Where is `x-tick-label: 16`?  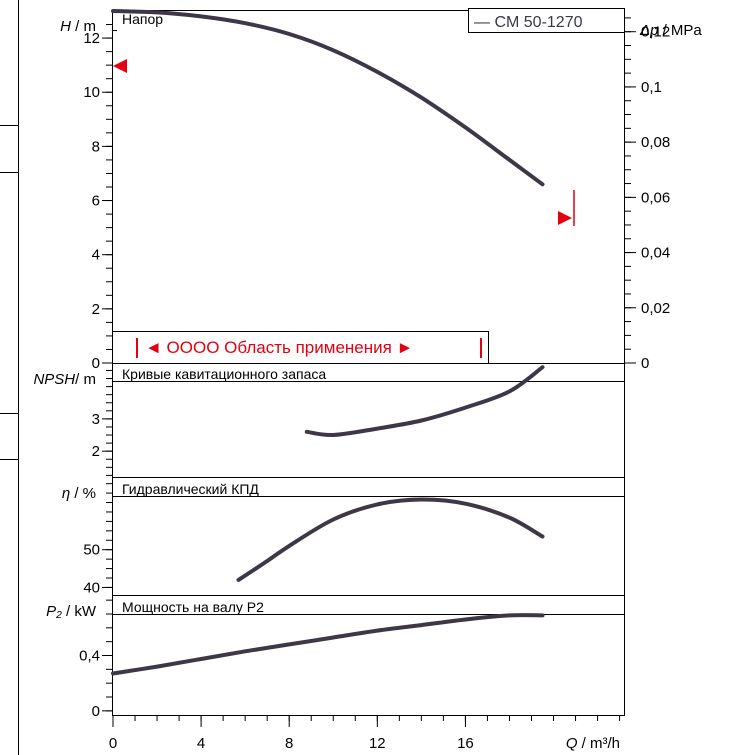
x-tick-label: 16 is located at coordinates (465, 743).